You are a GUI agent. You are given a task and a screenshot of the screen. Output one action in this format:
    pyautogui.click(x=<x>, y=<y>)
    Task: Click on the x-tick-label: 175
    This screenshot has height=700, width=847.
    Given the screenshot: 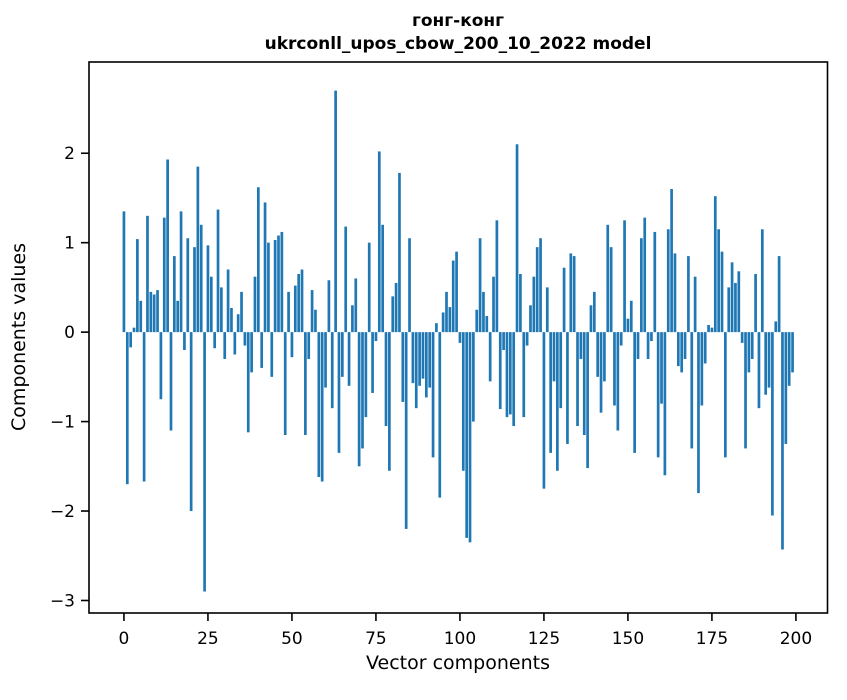 What is the action you would take?
    pyautogui.click(x=712, y=639)
    